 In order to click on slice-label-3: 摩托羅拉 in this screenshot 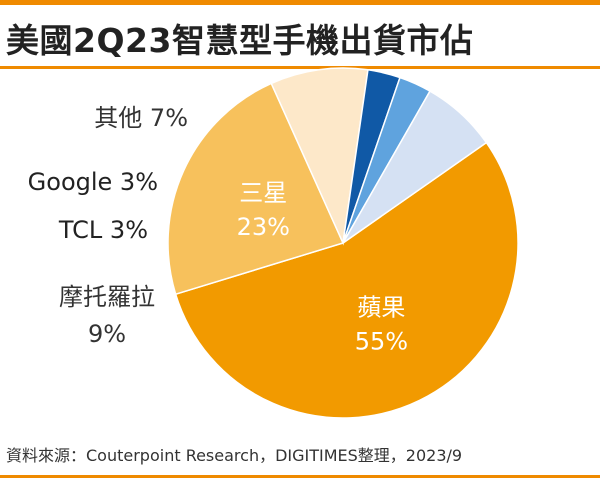, I will do `click(107, 297)`.